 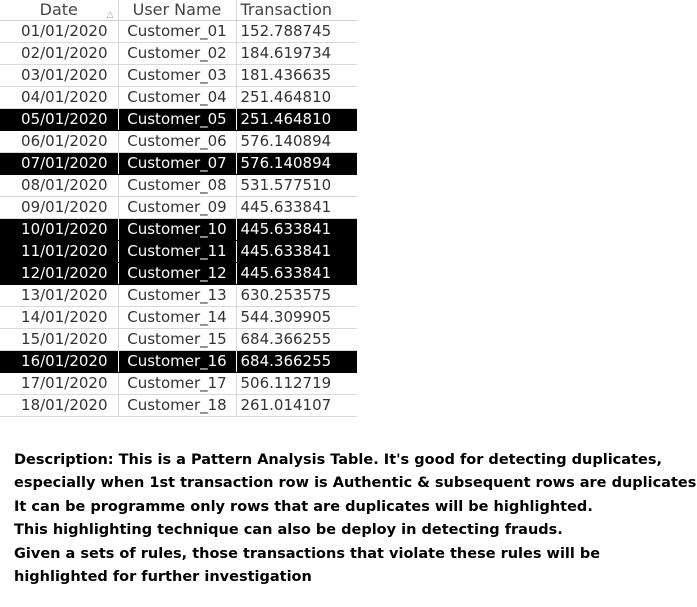 I want to click on table-row: 03/01/2020 Customer_03 181.436635, so click(x=178, y=75).